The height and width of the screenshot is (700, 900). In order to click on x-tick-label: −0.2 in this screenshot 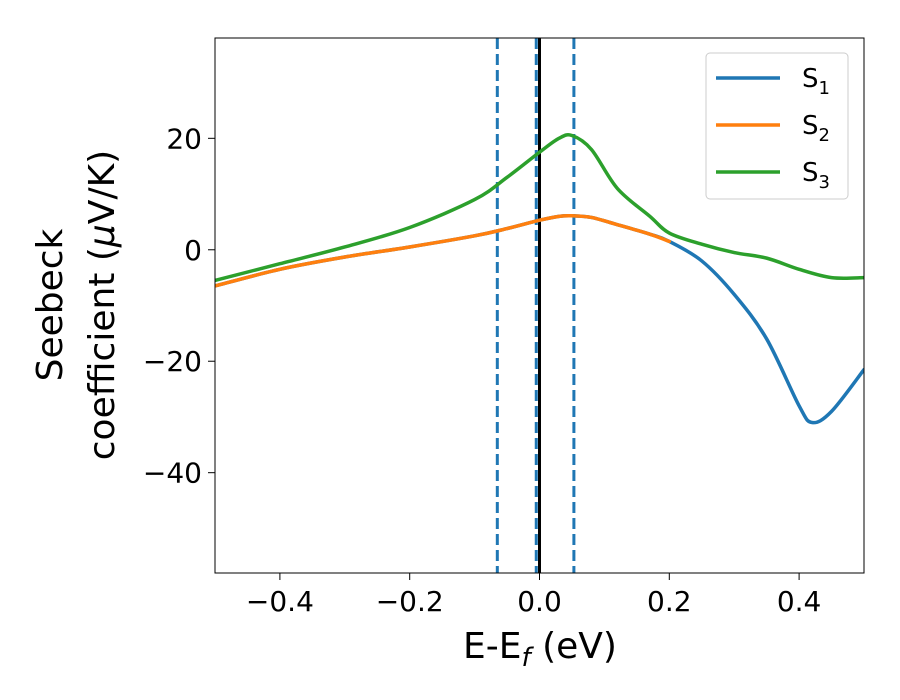, I will do `click(410, 601)`.